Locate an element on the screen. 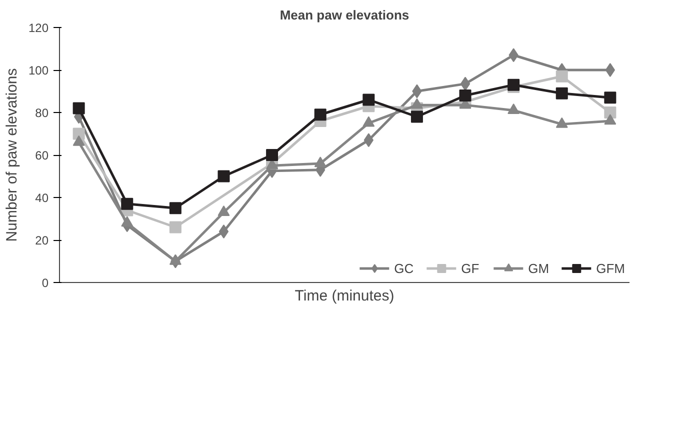 This screenshot has width=681, height=440. x-axis-title: Time (minutes) is located at coordinates (344, 296).